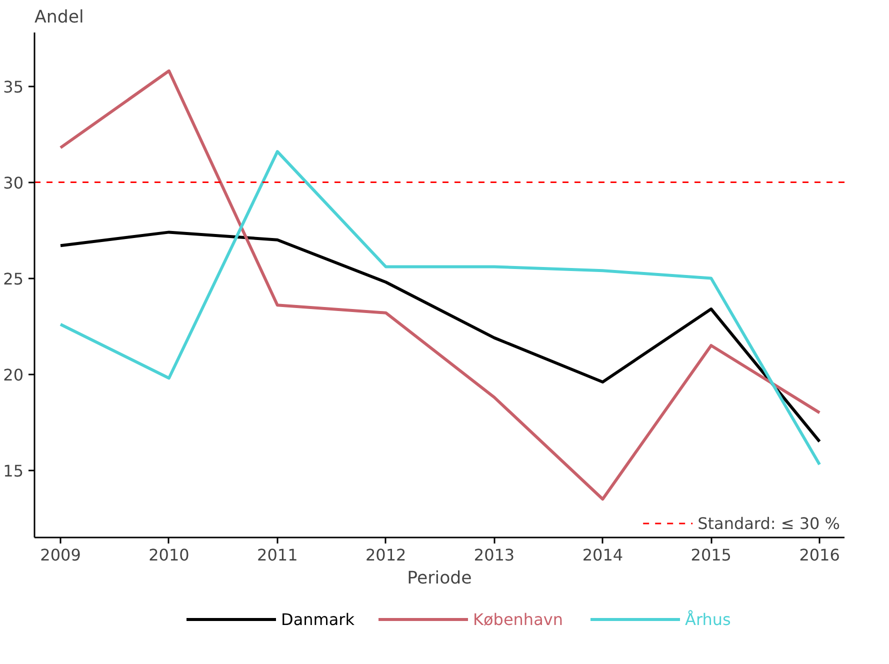  Describe the element at coordinates (13, 374) in the screenshot. I see `y-tick-label: 20` at that location.